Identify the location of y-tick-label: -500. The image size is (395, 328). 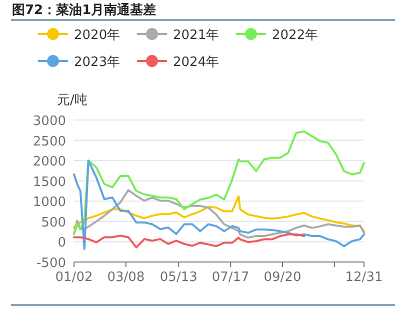
(51, 263).